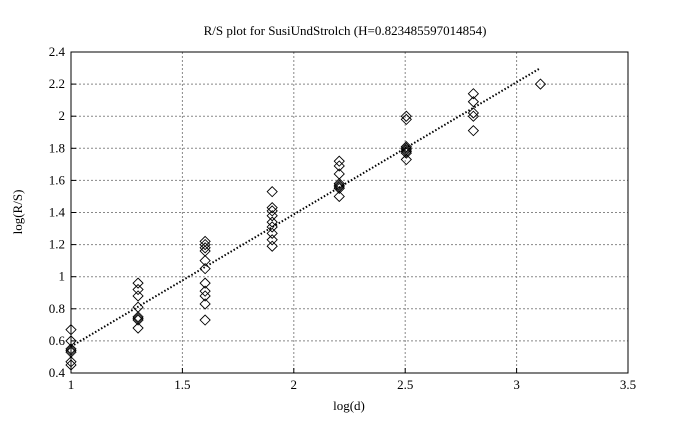  What do you see at coordinates (294, 384) in the screenshot?
I see `x-tick-label: 2` at bounding box center [294, 384].